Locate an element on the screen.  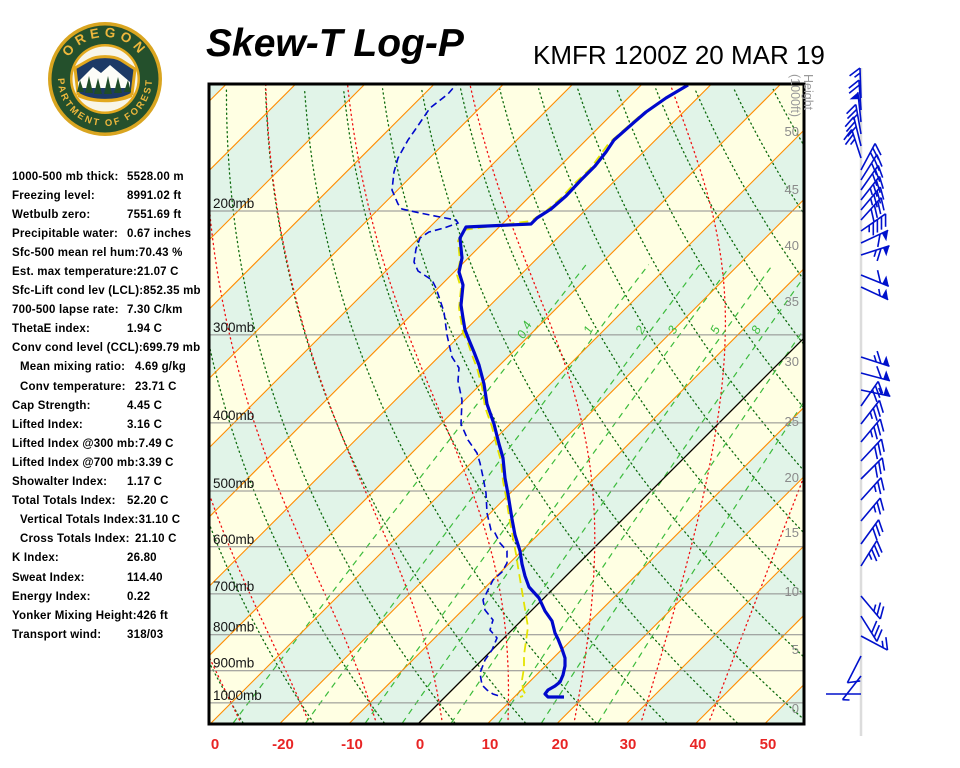
height-label: 40 is located at coordinates (792, 245).